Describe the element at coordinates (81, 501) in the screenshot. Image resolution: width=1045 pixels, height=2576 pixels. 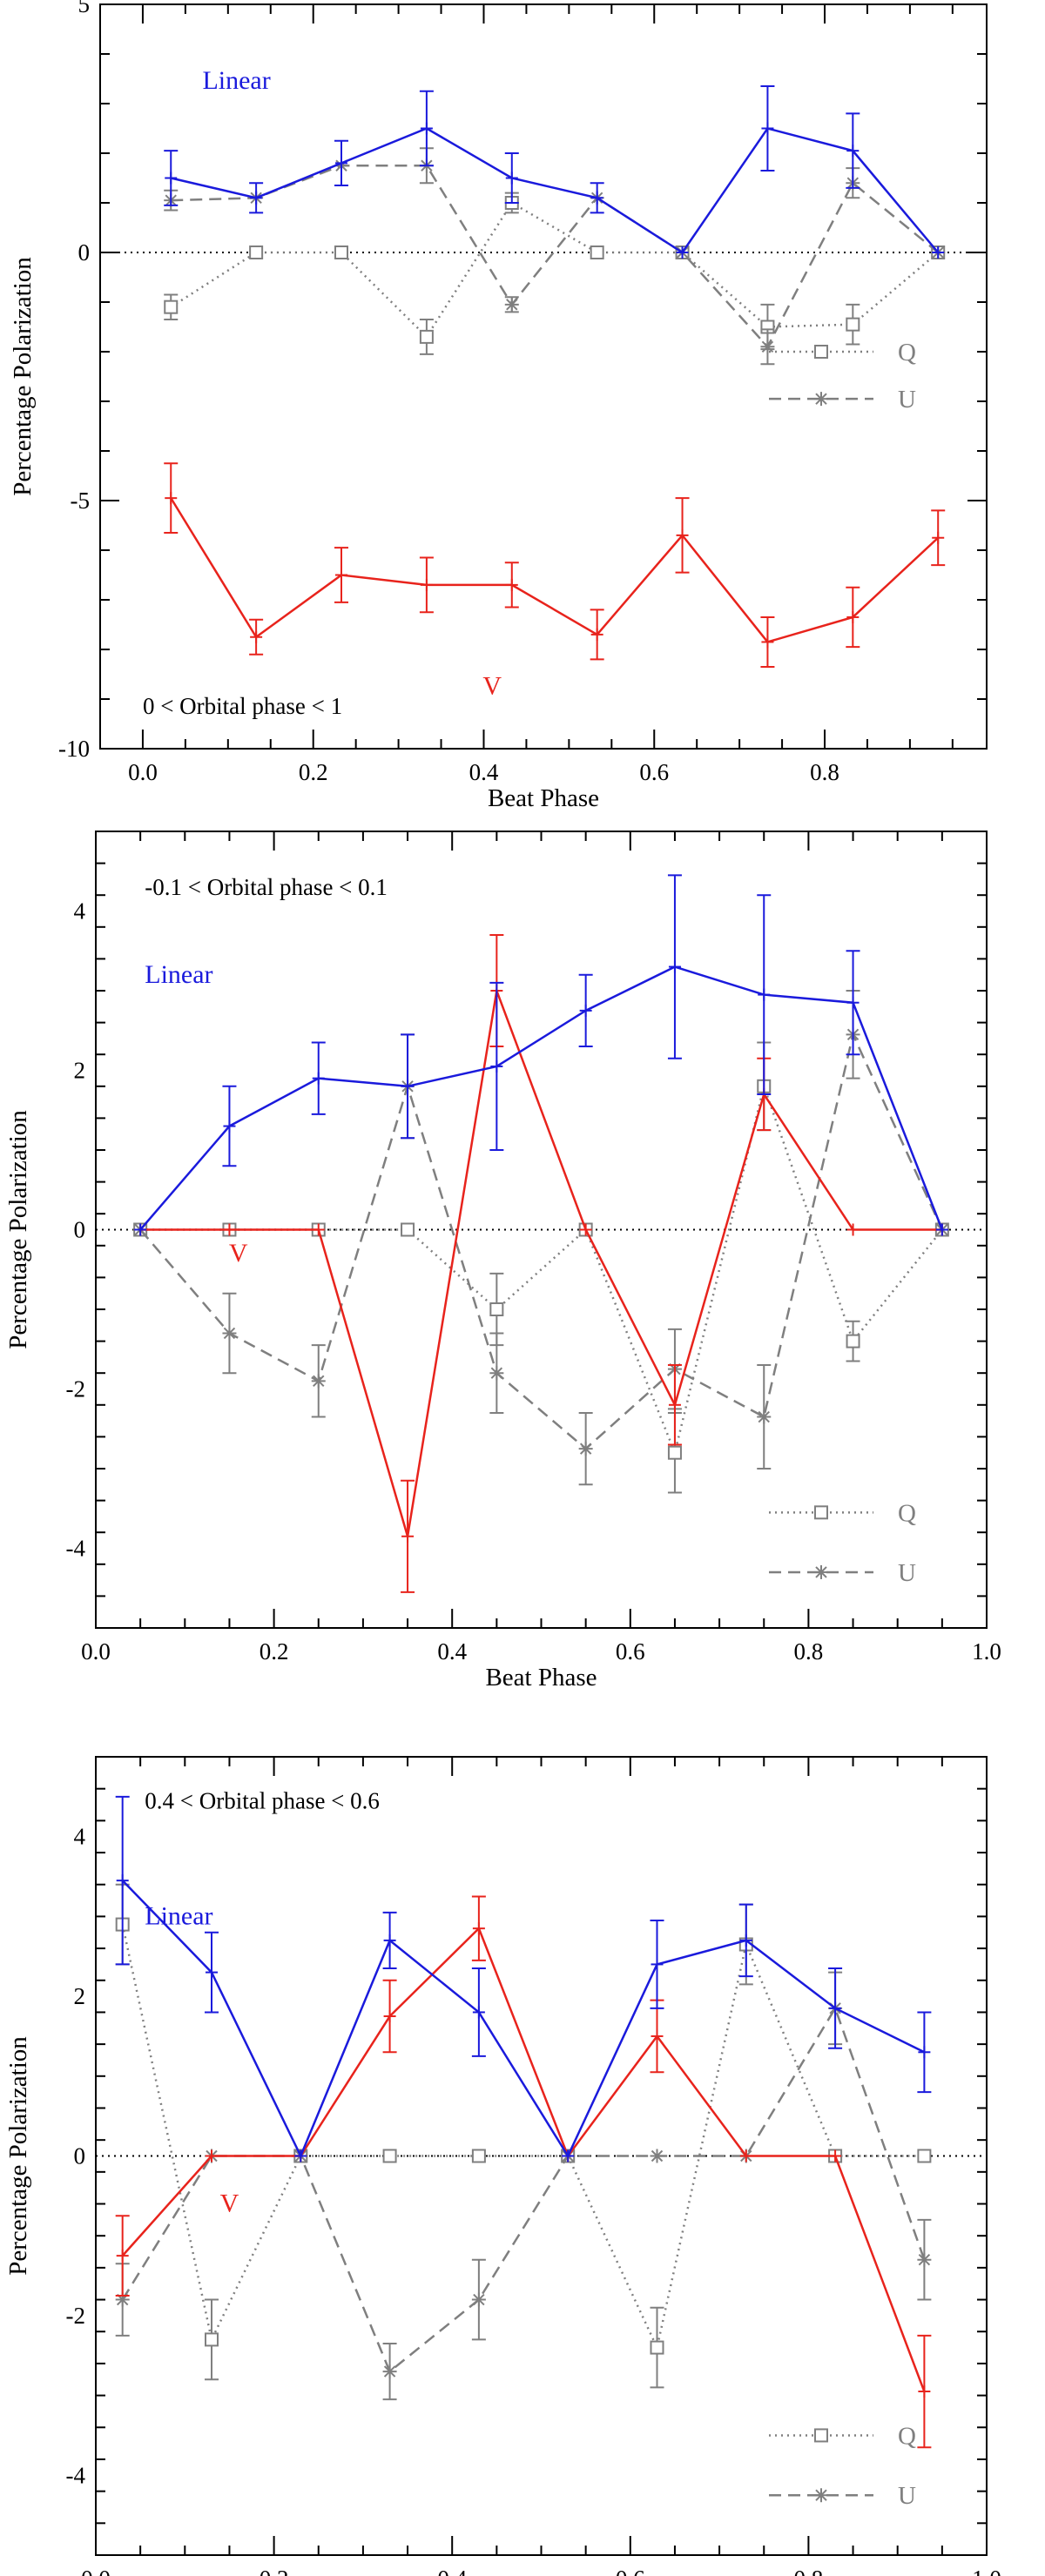
I see `y-tick-label: -5` at that location.